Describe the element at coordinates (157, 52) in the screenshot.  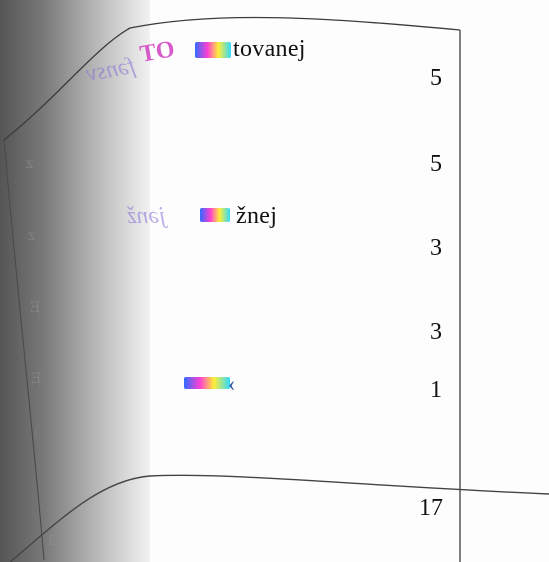
I see `mirrored-ghost-text: OT` at that location.